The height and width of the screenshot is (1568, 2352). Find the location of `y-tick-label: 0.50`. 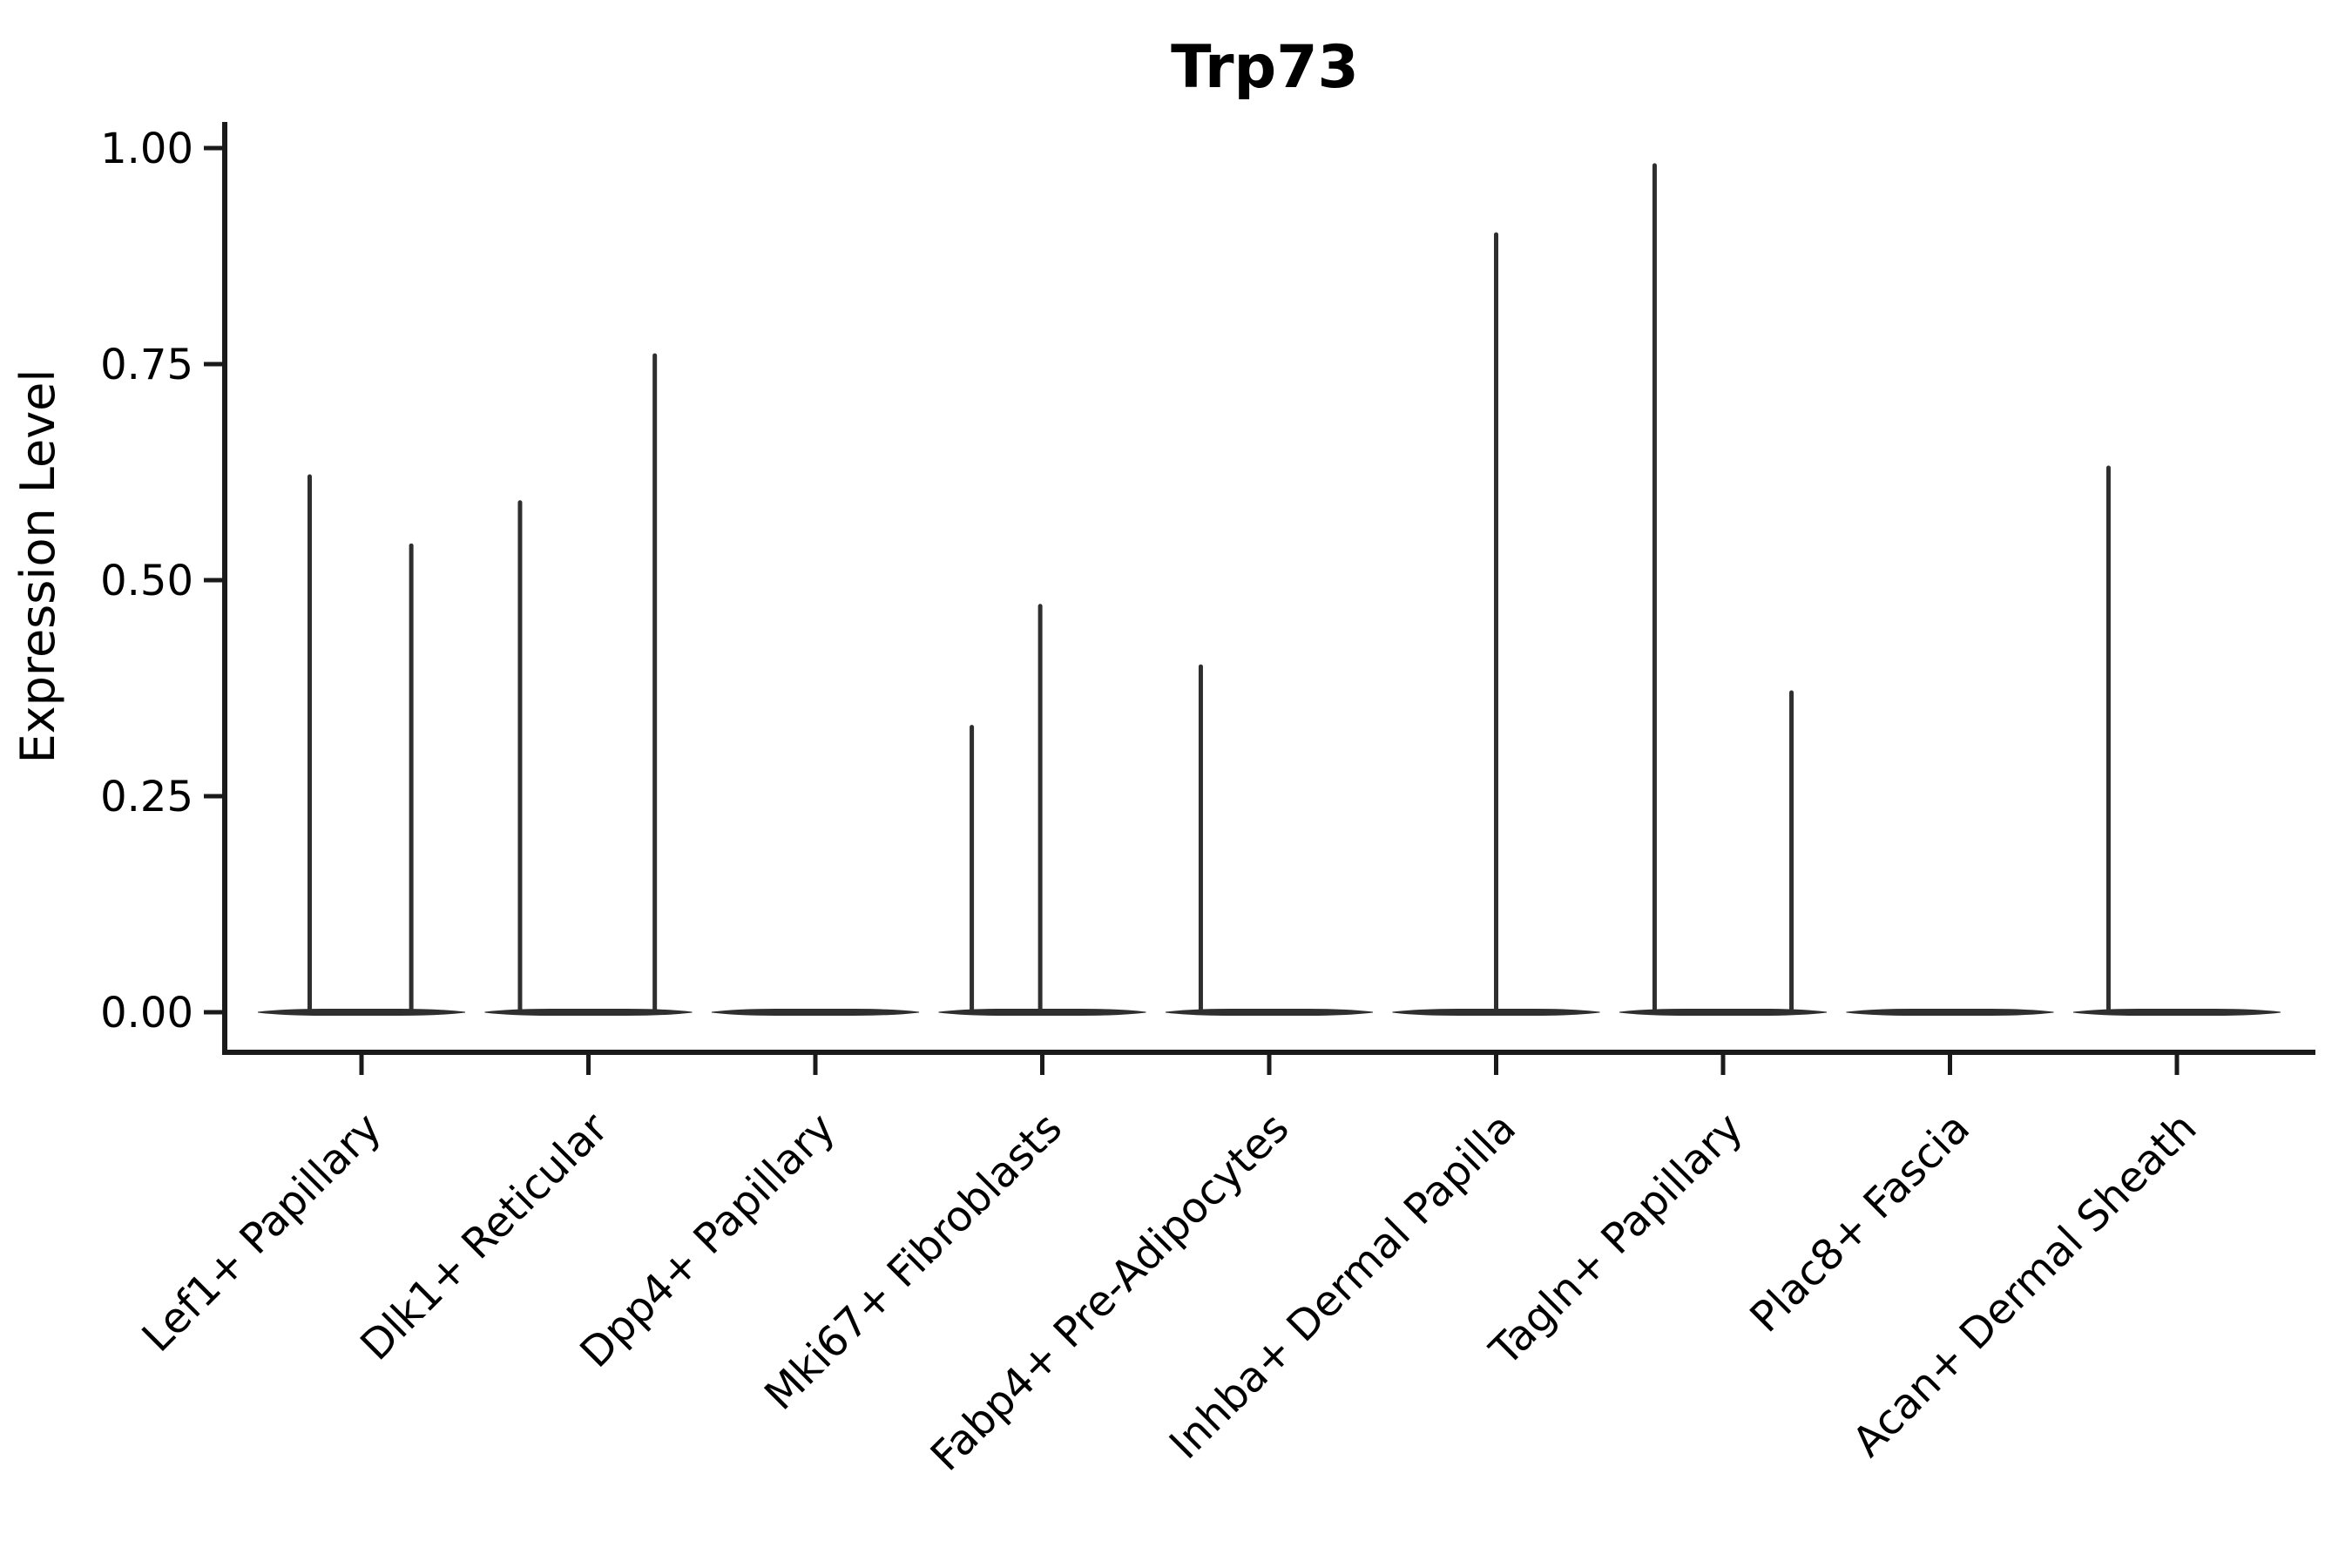

y-tick-label: 0.50 is located at coordinates (146, 581).